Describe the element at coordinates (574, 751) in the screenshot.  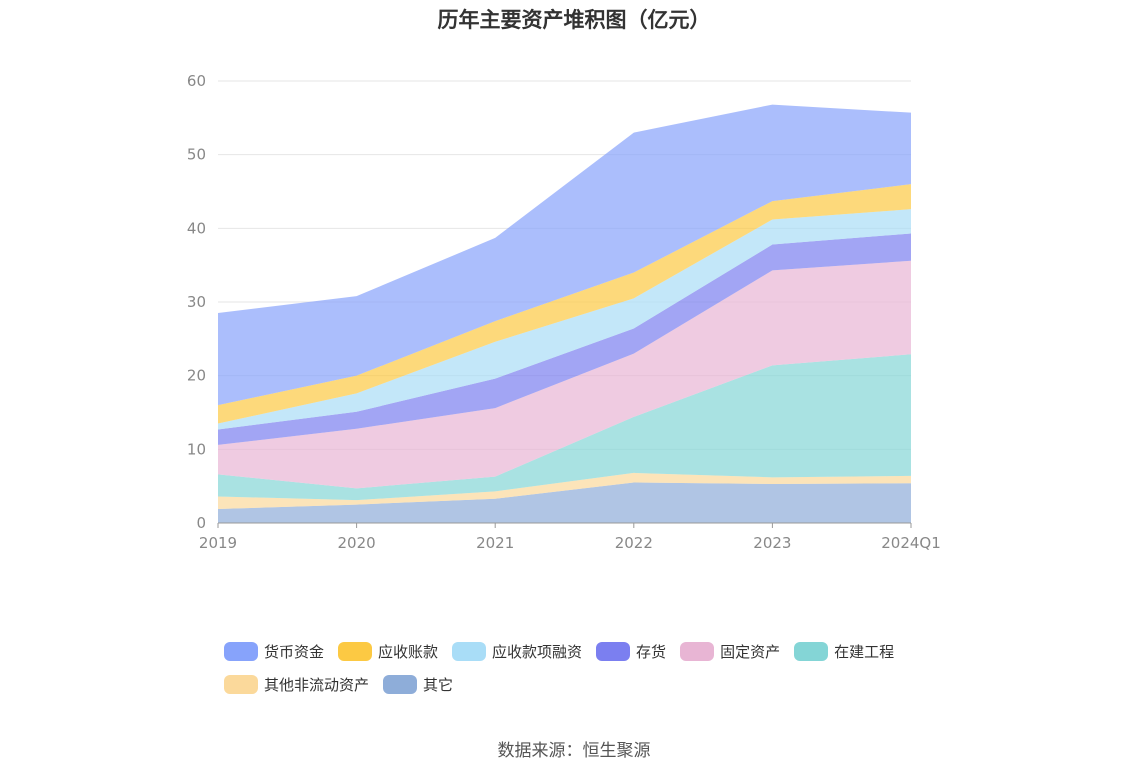
I see `data-source-note: 数据来源：恒生聚源` at that location.